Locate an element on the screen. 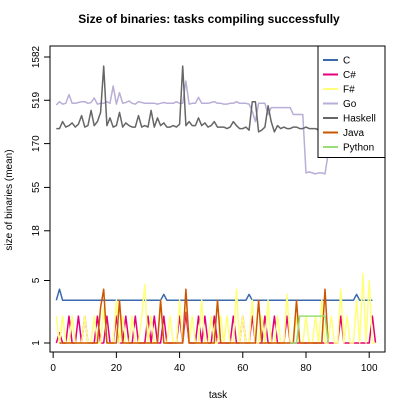 Image resolution: width=415 pixels, height=415 pixels. x-tick-label: 20 is located at coordinates (117, 368).